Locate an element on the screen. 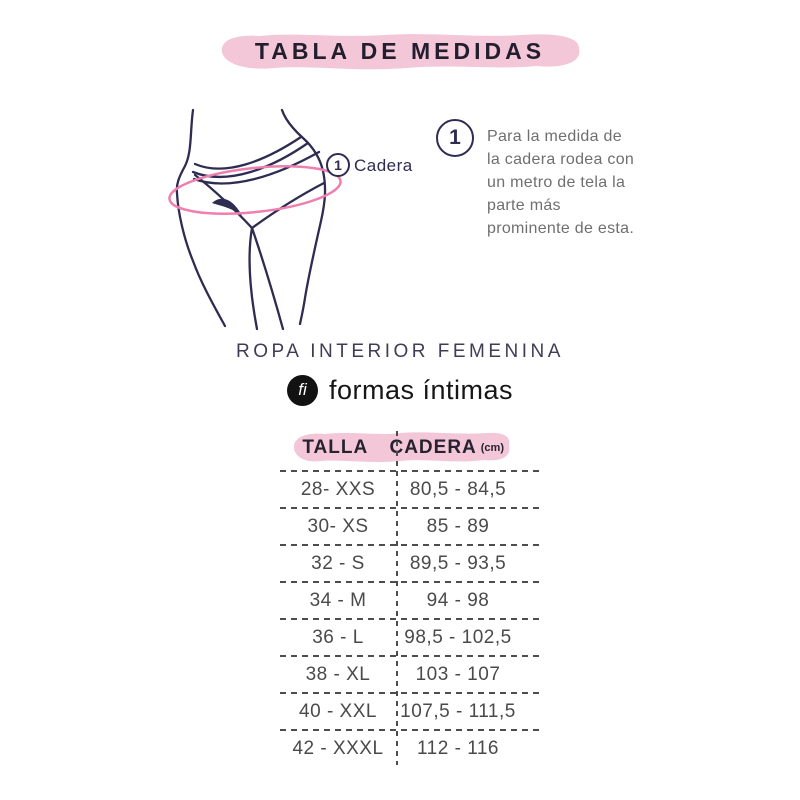 The width and height of the screenshot is (800, 800). column-header-cadera: CADERA (cm) is located at coordinates (455, 447).